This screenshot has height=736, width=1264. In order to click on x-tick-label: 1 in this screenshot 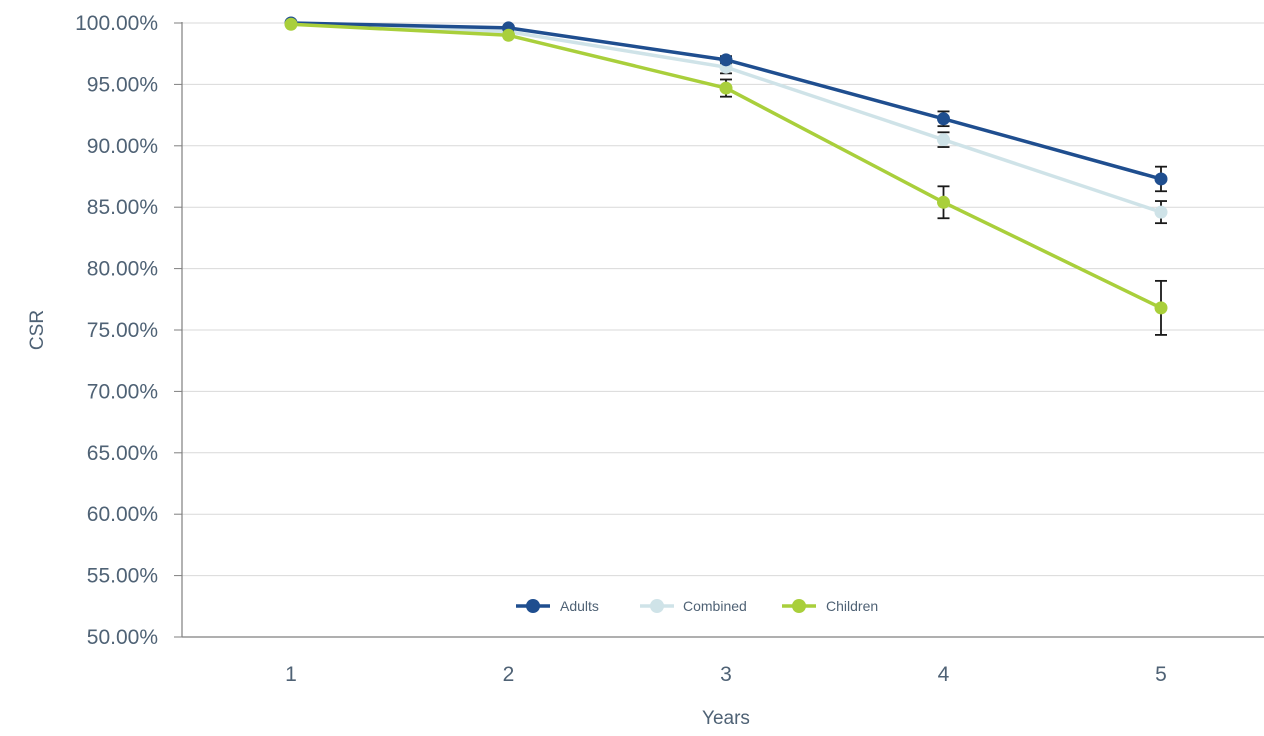, I will do `click(291, 674)`.